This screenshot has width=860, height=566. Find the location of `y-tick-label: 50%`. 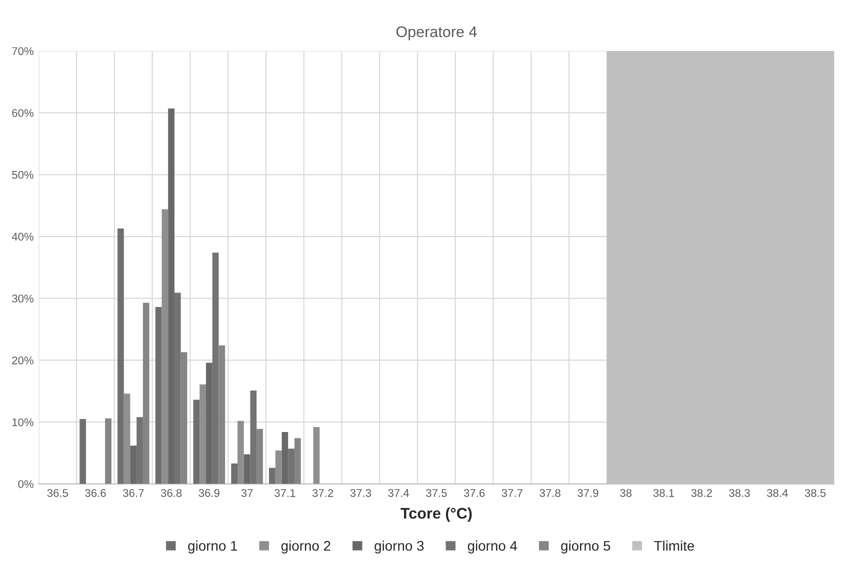

y-tick-label: 50% is located at coordinates (23, 174).